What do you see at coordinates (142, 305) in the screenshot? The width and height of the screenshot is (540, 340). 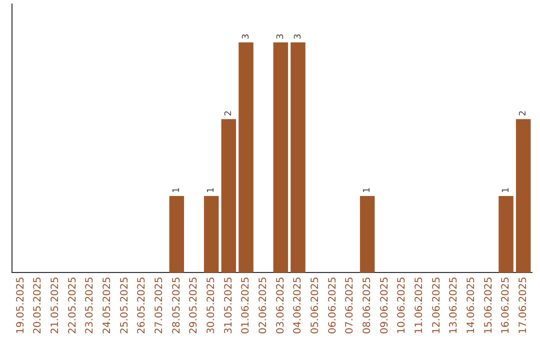 I see `x-tick-label: 26.05.2025` at bounding box center [142, 305].